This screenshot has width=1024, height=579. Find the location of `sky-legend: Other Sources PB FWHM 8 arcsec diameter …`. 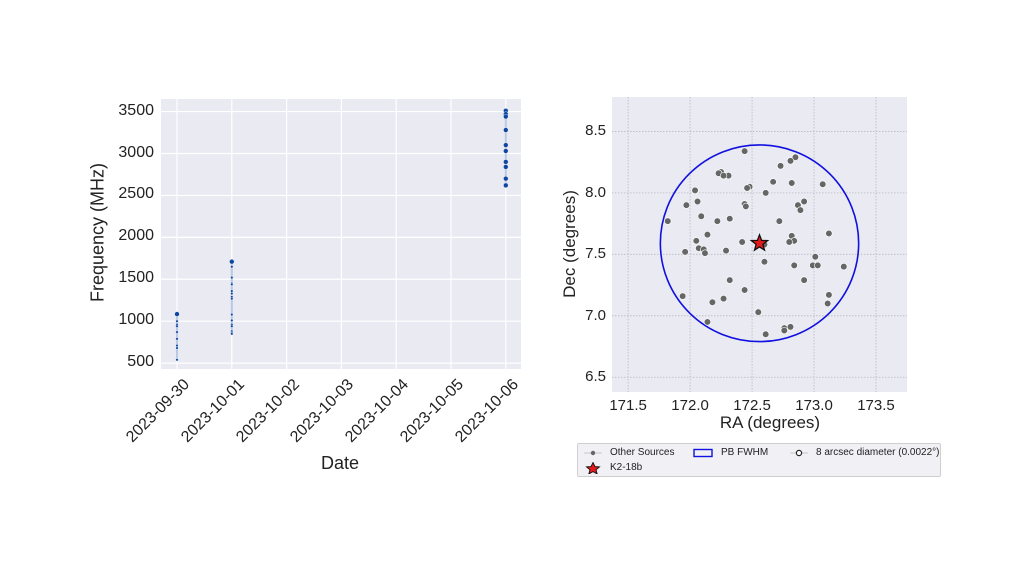

sky-legend: Other Sources PB FWHM 8 arcsec diameter … is located at coordinates (759, 460).